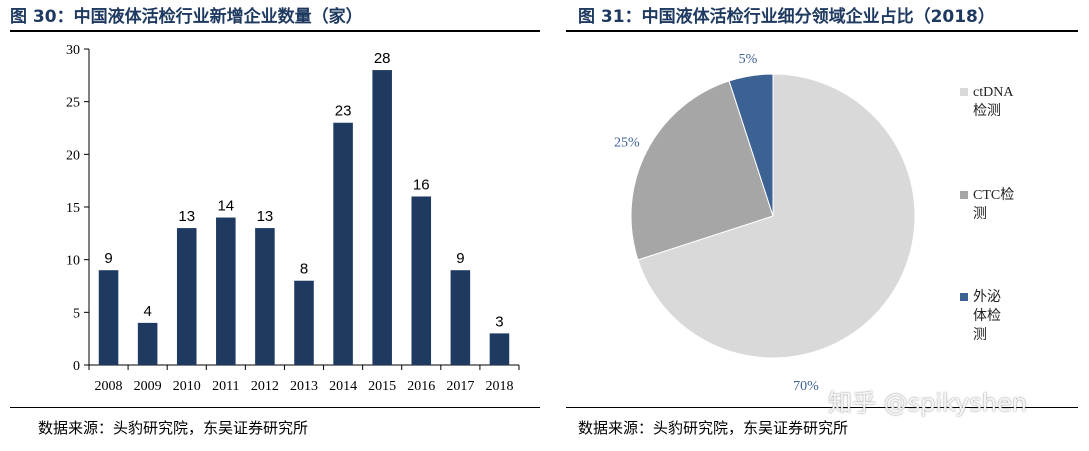 This screenshot has height=451, width=1089. What do you see at coordinates (76, 366) in the screenshot?
I see `y-tick-label: 0` at bounding box center [76, 366].